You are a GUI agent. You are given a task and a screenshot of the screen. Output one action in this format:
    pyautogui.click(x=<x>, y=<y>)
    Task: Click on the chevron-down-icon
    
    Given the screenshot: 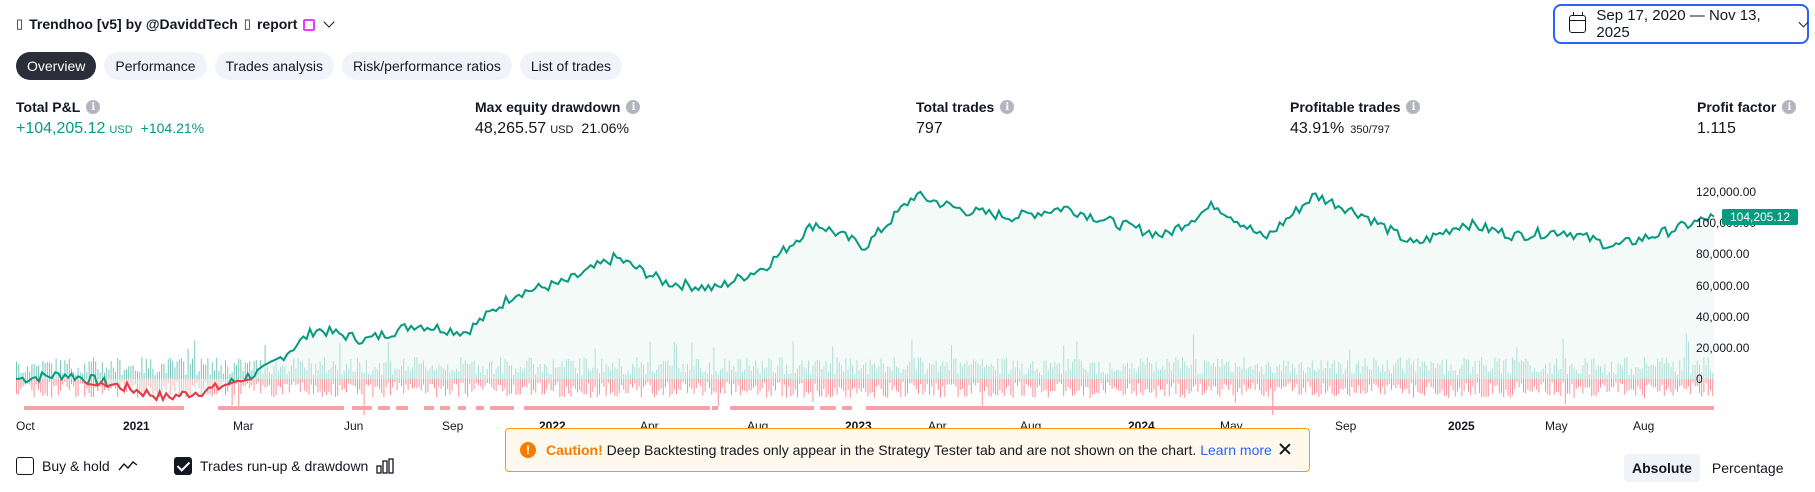 What is the action you would take?
    pyautogui.click(x=329, y=22)
    